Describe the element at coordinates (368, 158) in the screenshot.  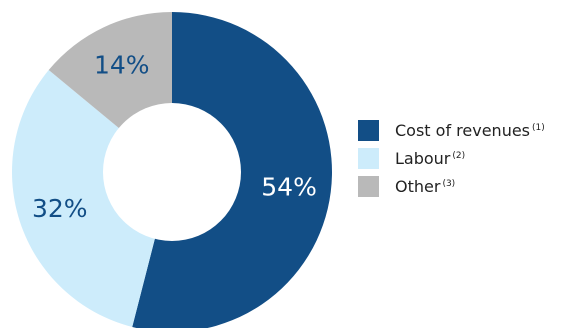
I see `legend-swatch-labour` at that location.